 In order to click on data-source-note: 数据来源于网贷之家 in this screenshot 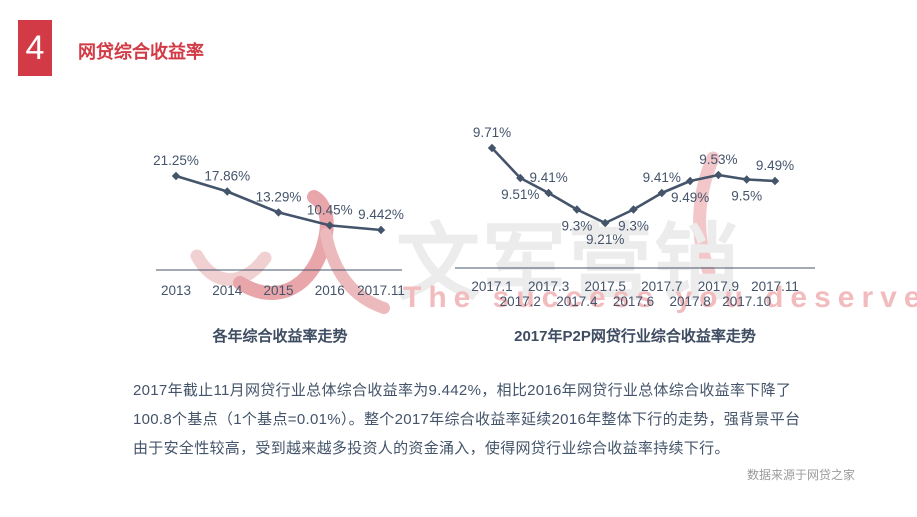, I will do `click(800, 475)`.